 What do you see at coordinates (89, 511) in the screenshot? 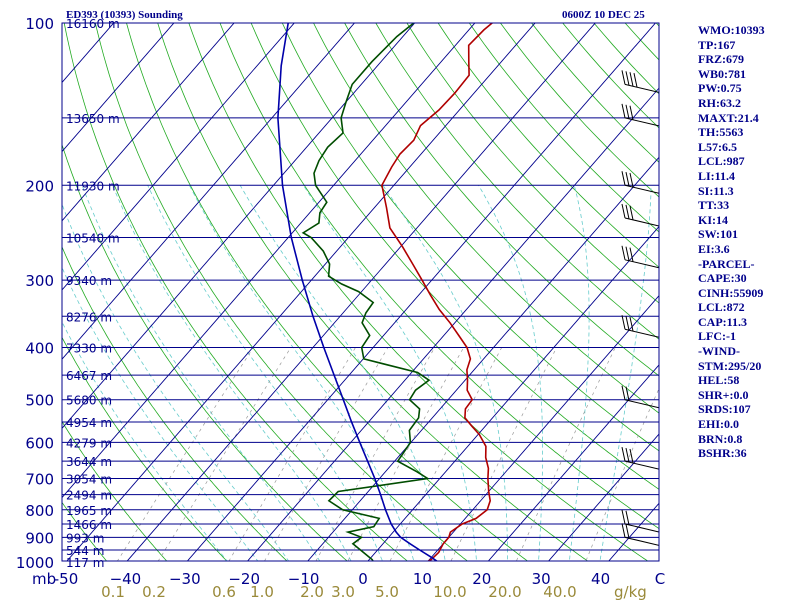
I see `height-label: 1965 m` at bounding box center [89, 511].